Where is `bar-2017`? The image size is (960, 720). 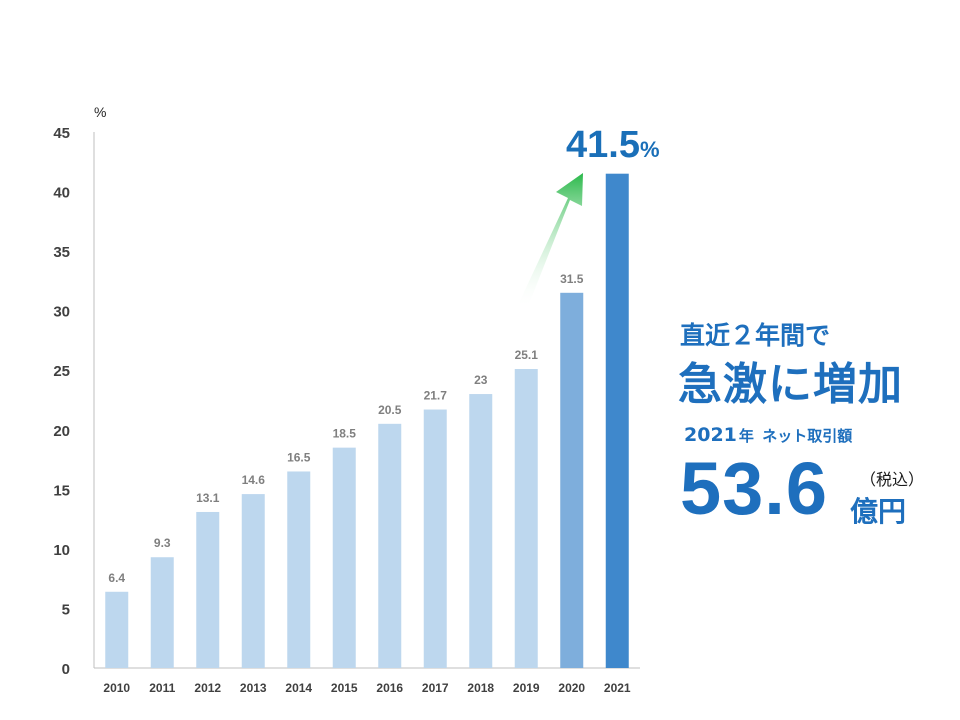
bar-2017 is located at coordinates (435, 538).